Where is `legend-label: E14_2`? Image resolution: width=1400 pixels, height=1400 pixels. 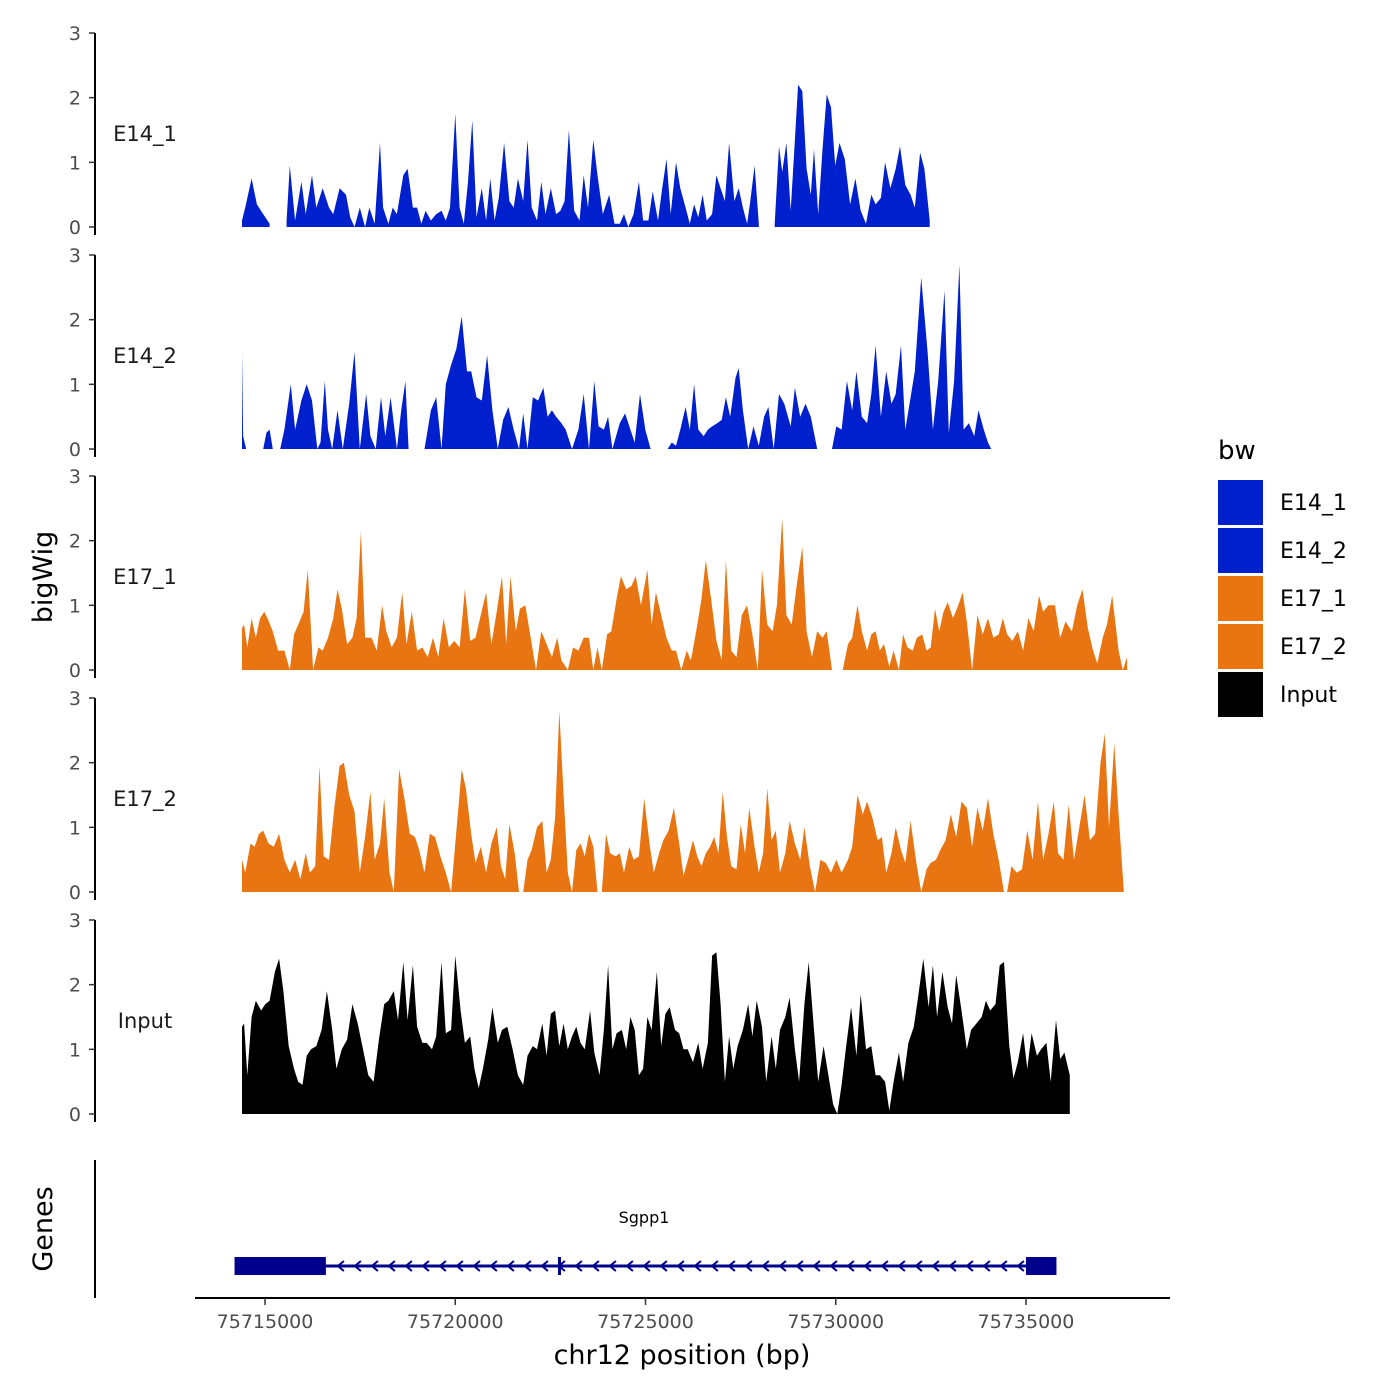
legend-label: E14_2 is located at coordinates (1313, 551).